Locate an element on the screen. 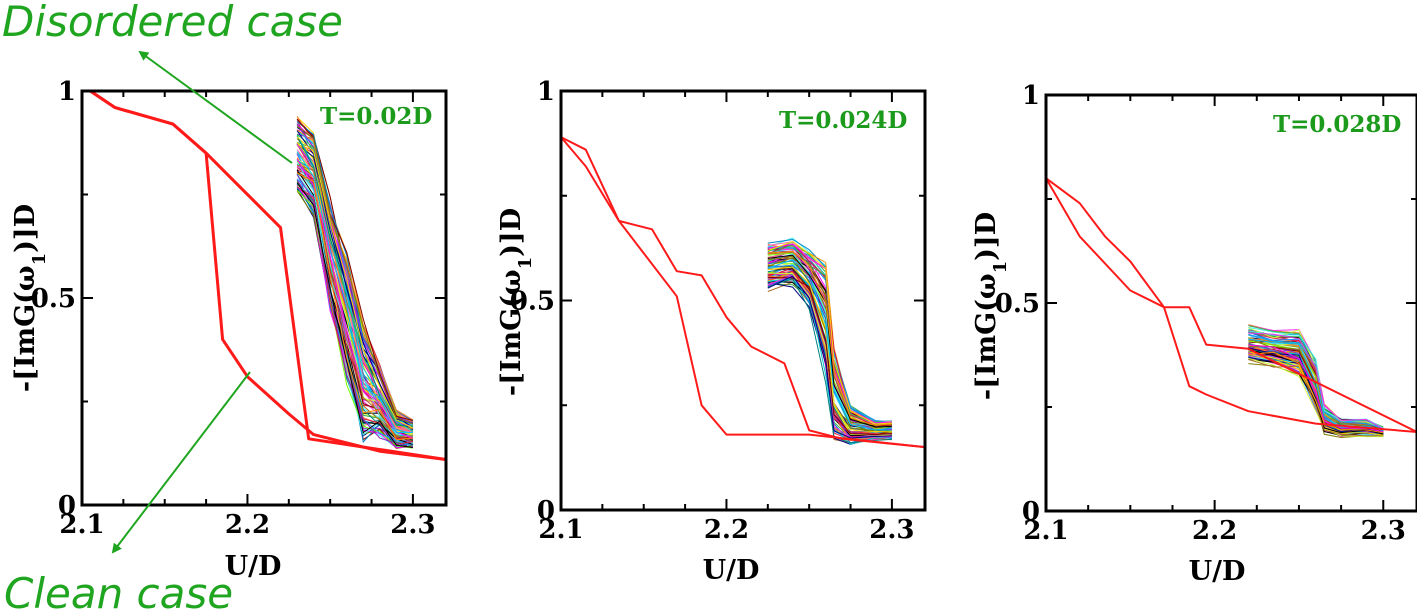  temperature-label: T=0.028D is located at coordinates (1337, 124).